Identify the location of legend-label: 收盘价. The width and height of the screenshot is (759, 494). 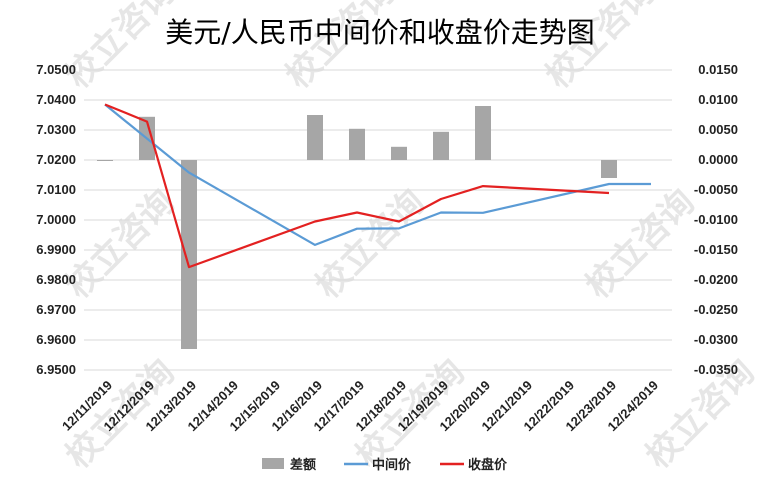
(488, 465).